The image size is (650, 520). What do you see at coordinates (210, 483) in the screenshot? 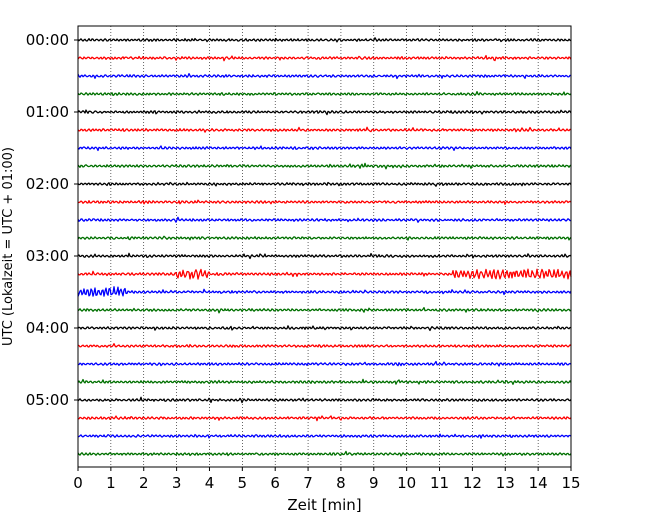
I see `x-tick-label: 4` at bounding box center [210, 483].